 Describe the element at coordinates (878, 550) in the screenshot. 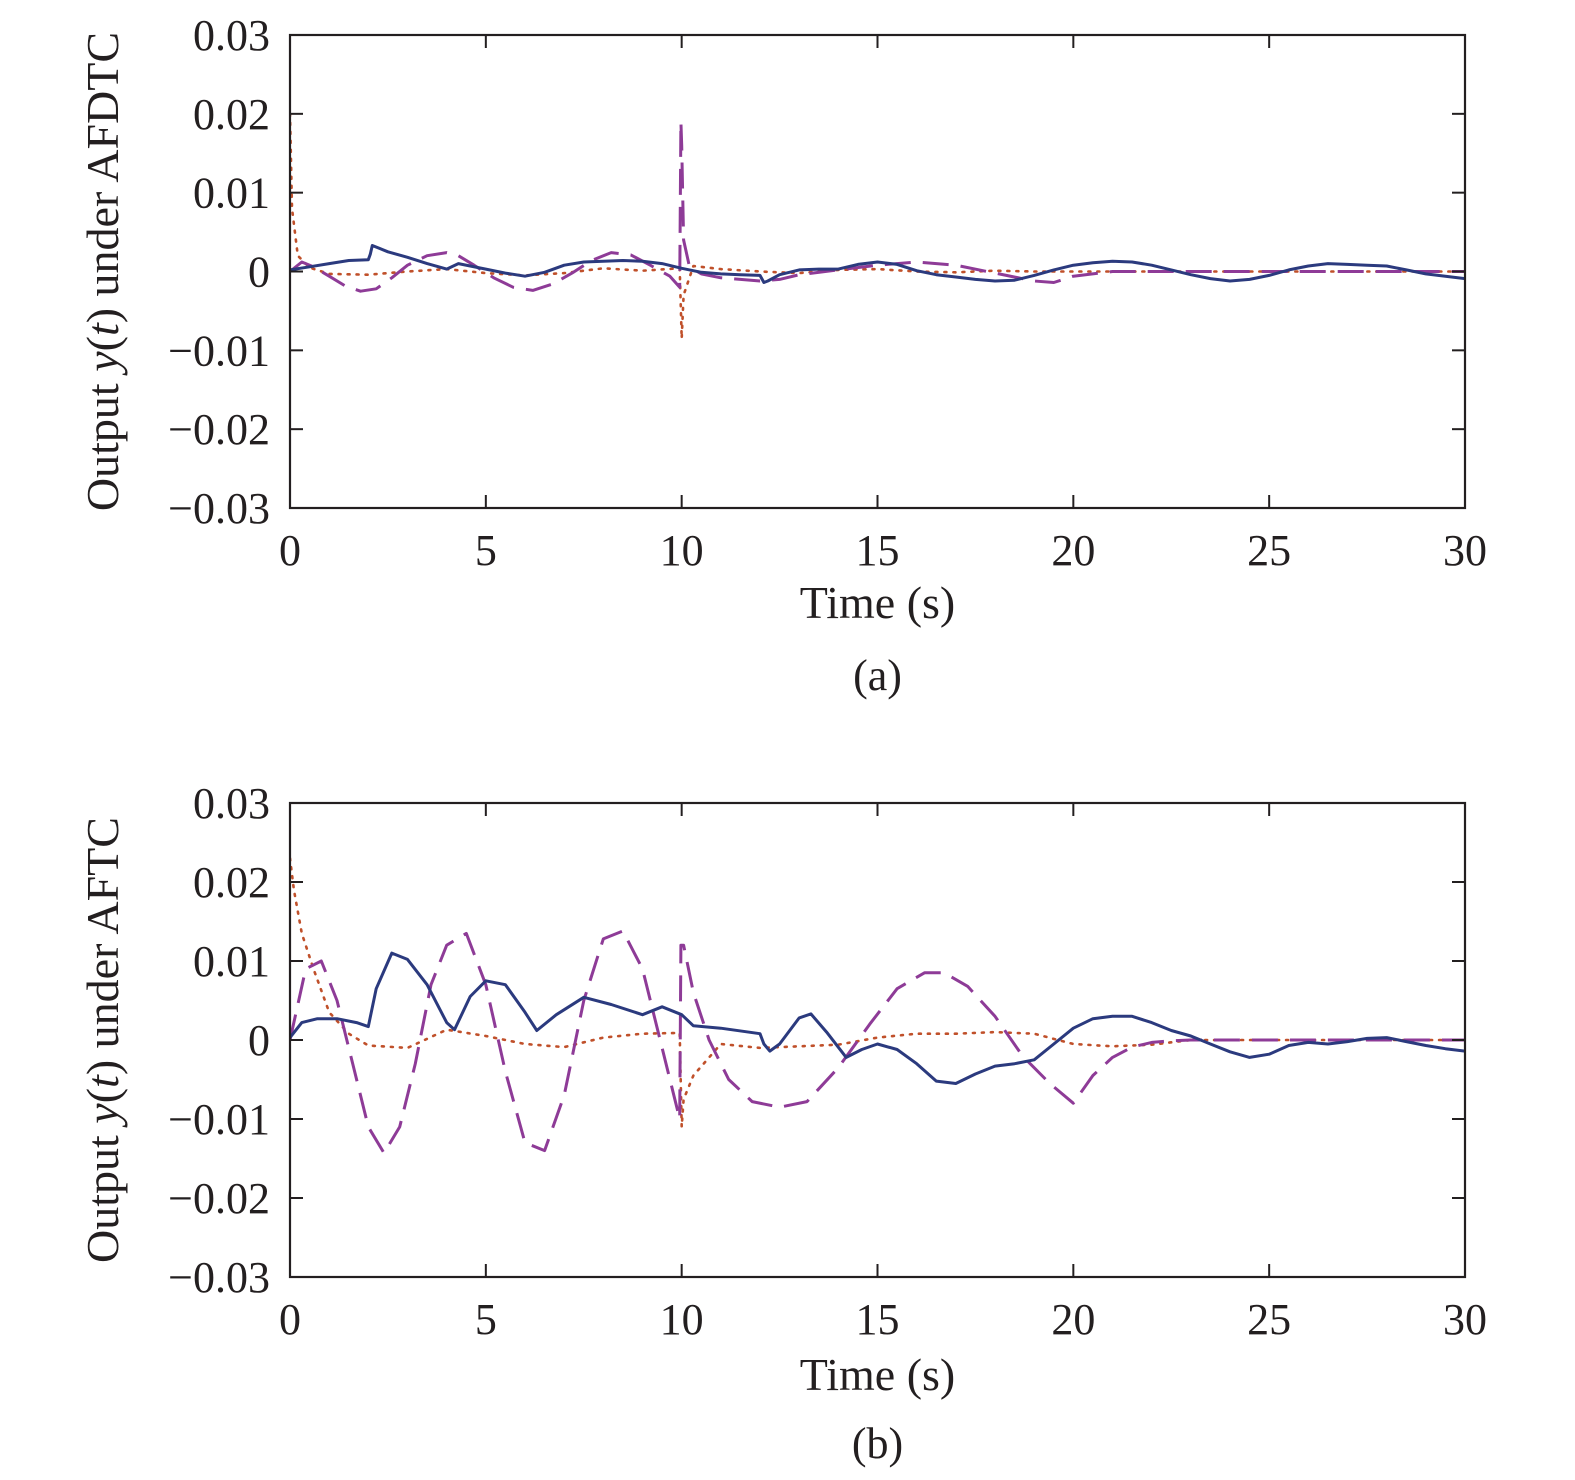

I see `panel-a-x-tick-label: 15` at that location.